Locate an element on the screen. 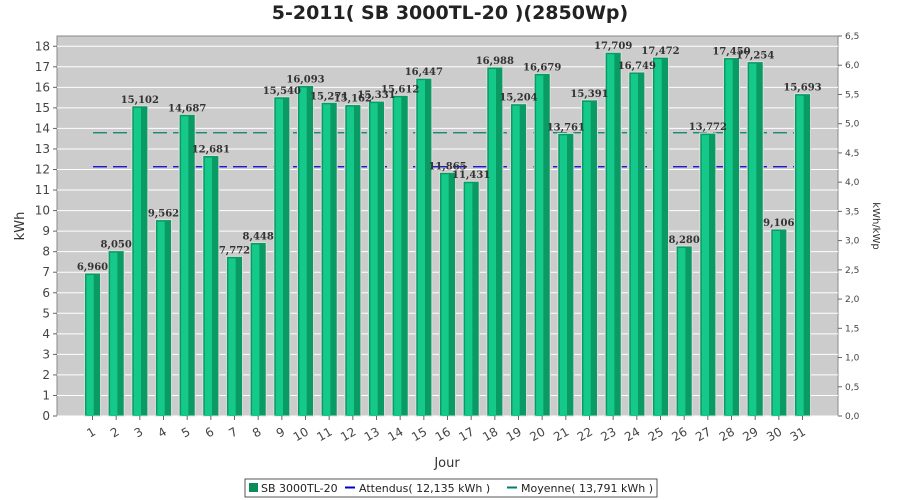 The width and height of the screenshot is (900, 500). y-tick-label-right: 4,0 is located at coordinates (852, 183).